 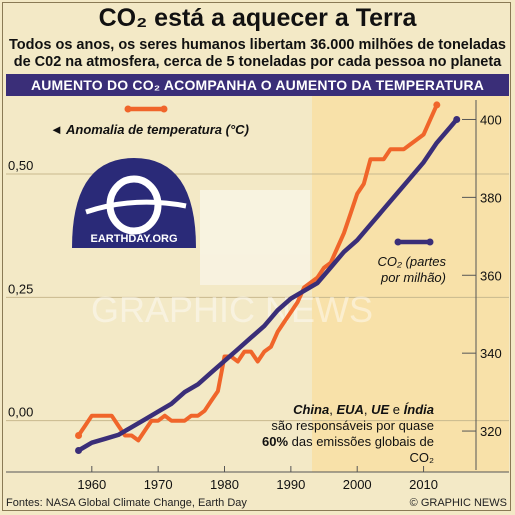 I want to click on watermark: GRAPHIC NEWS, so click(x=232, y=260).